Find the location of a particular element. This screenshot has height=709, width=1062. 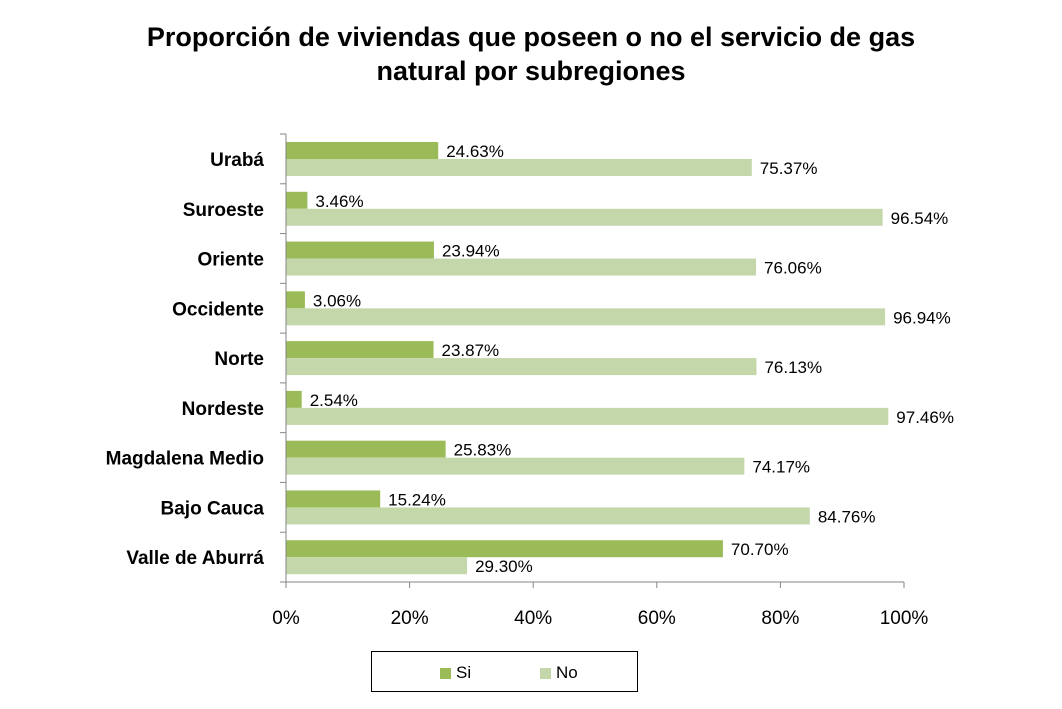

legend-item-no: No is located at coordinates (559, 673).